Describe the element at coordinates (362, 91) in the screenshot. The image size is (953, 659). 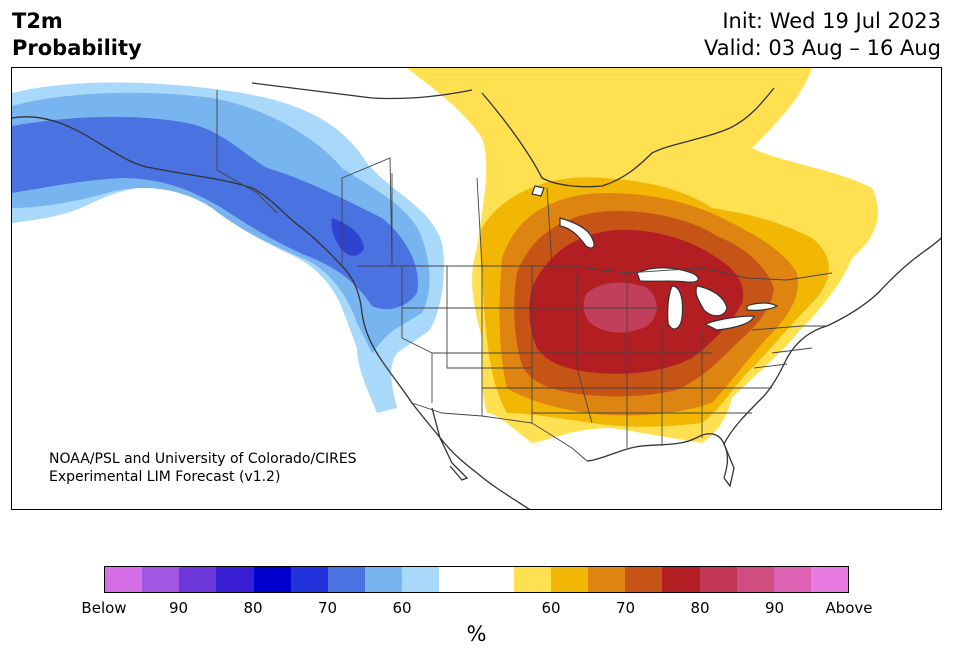
I see `arctic-coast` at that location.